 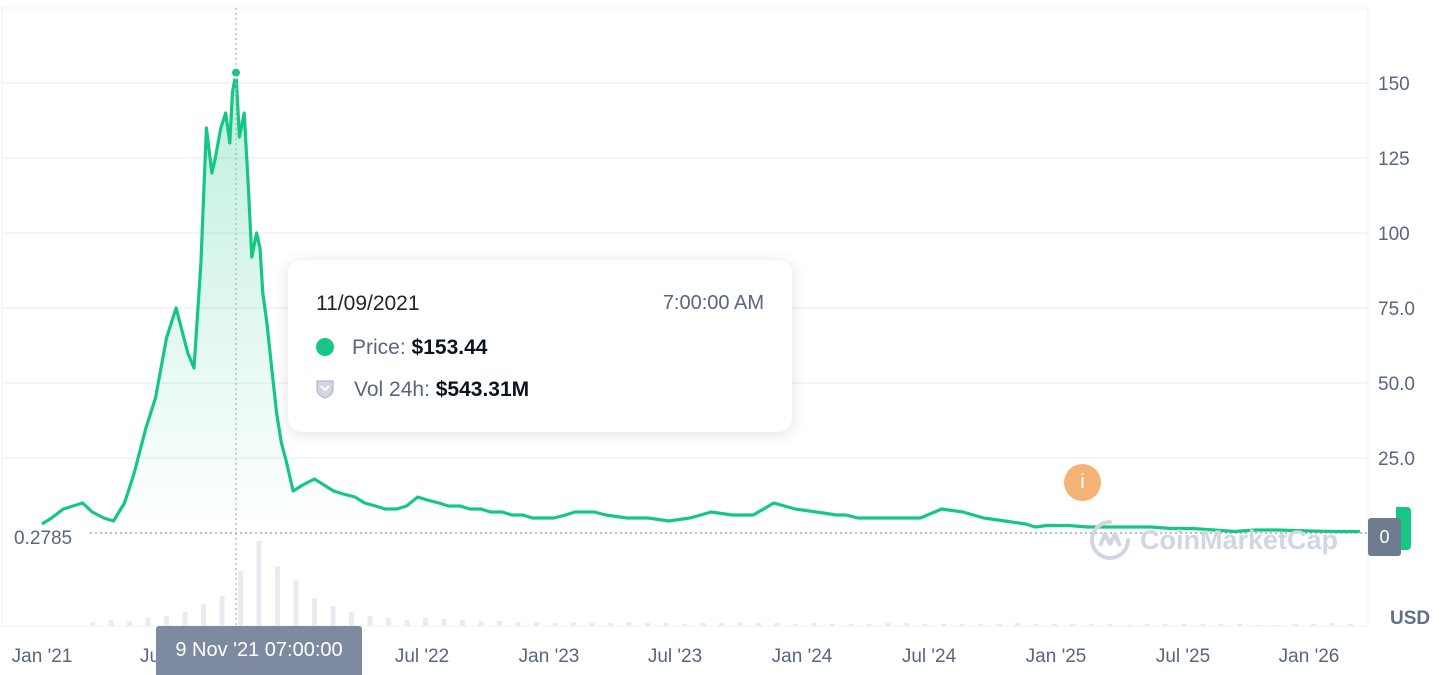 I want to click on volume-shield-icon, so click(x=325, y=389).